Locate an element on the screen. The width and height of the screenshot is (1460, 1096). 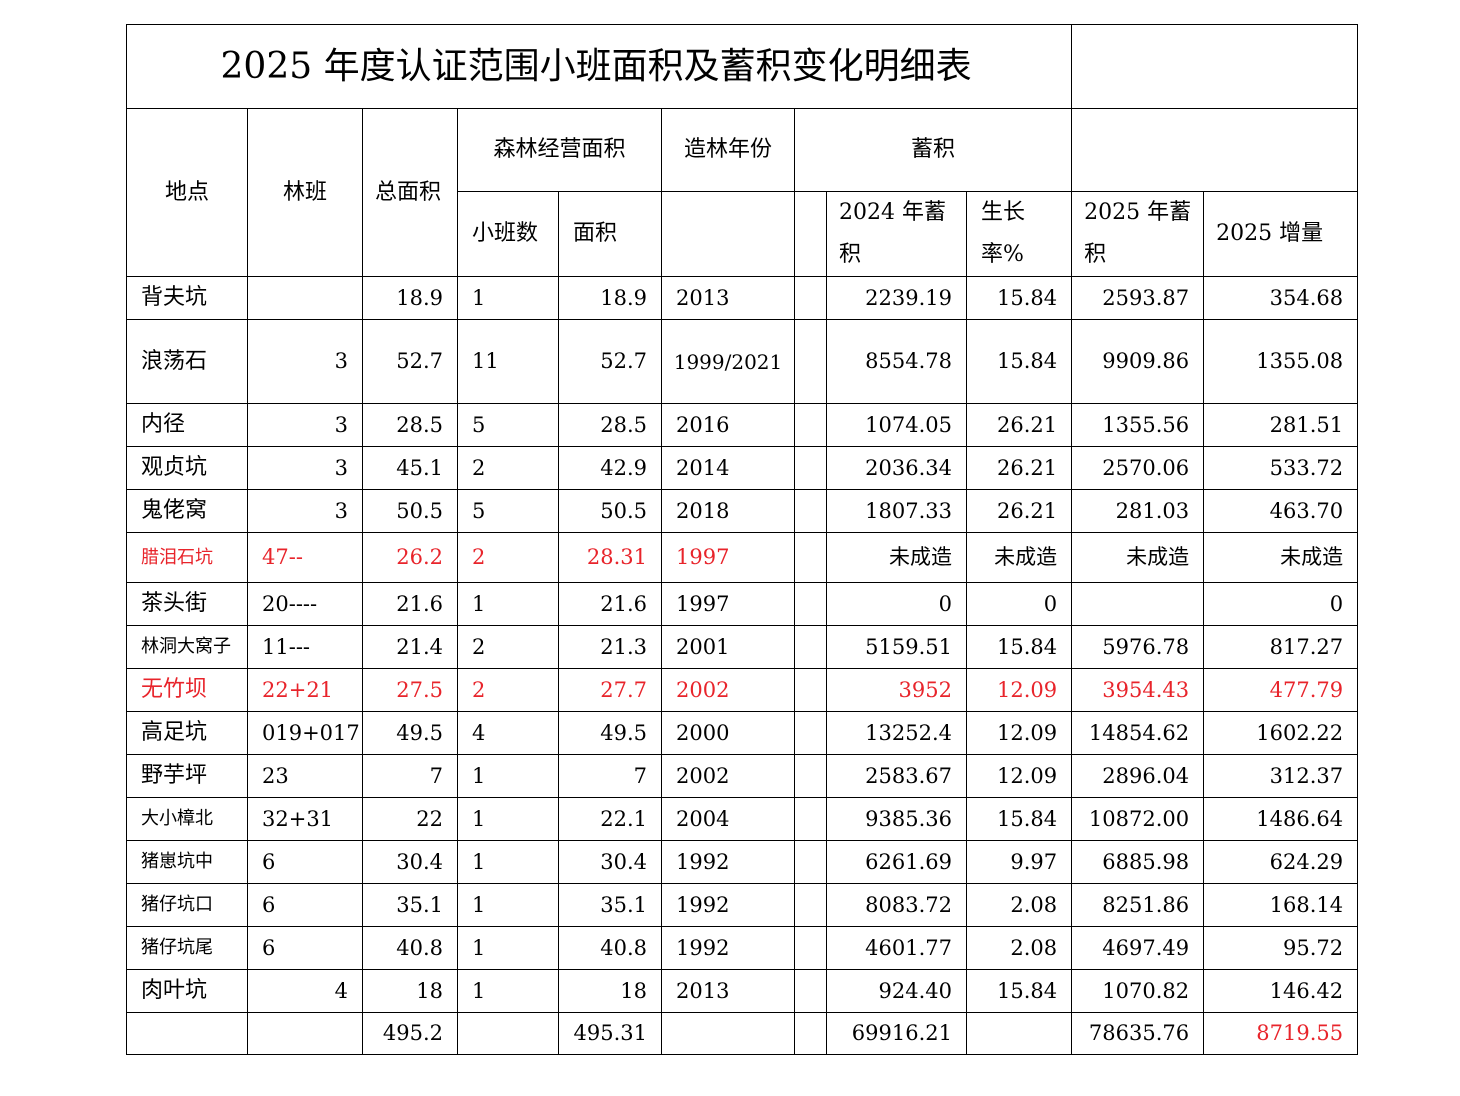
row-stock-2024: 1074.05 is located at coordinates (896, 425).